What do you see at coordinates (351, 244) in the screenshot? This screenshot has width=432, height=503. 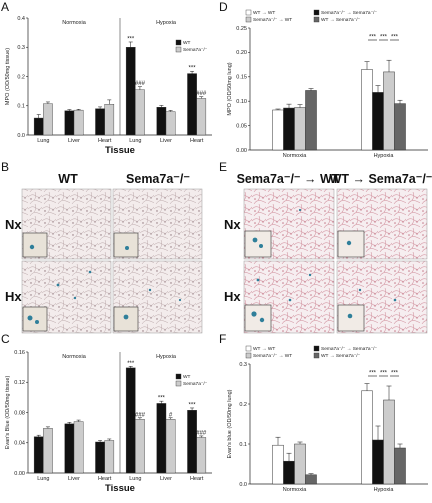 I see `inset-e-wt-to-sema-nx` at bounding box center [351, 244].